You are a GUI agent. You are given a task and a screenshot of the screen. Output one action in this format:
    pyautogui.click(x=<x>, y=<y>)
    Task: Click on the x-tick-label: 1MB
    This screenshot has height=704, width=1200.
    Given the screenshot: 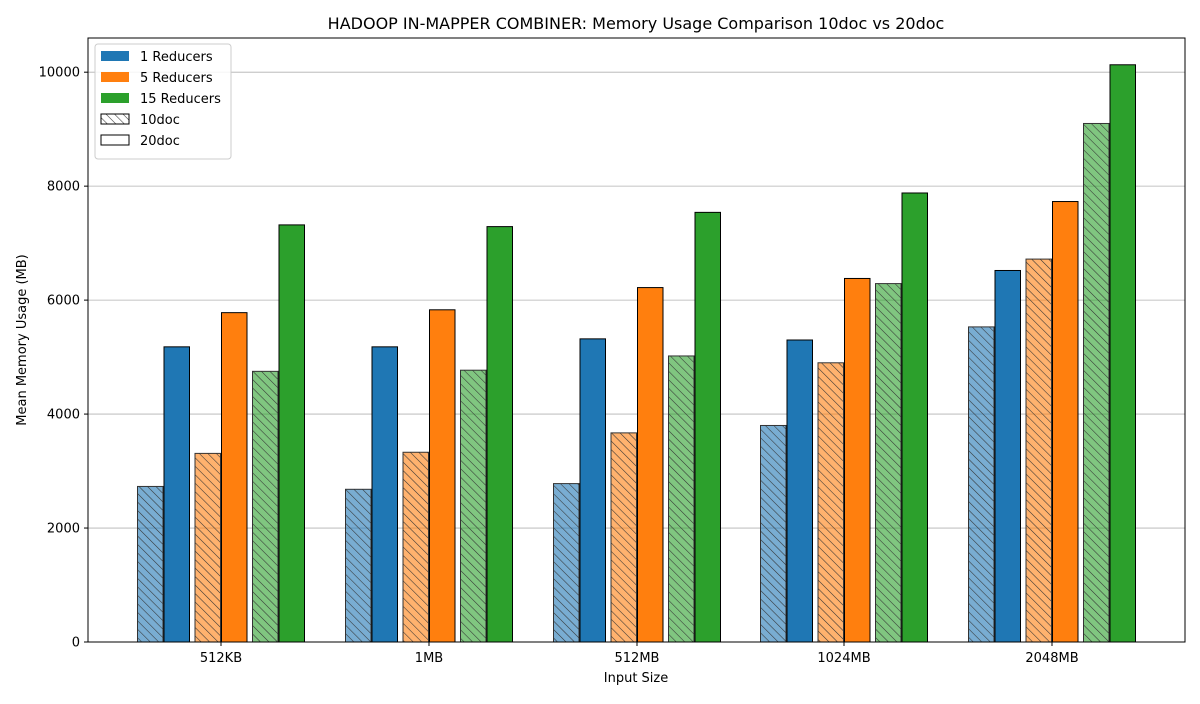 What is the action you would take?
    pyautogui.click(x=429, y=658)
    